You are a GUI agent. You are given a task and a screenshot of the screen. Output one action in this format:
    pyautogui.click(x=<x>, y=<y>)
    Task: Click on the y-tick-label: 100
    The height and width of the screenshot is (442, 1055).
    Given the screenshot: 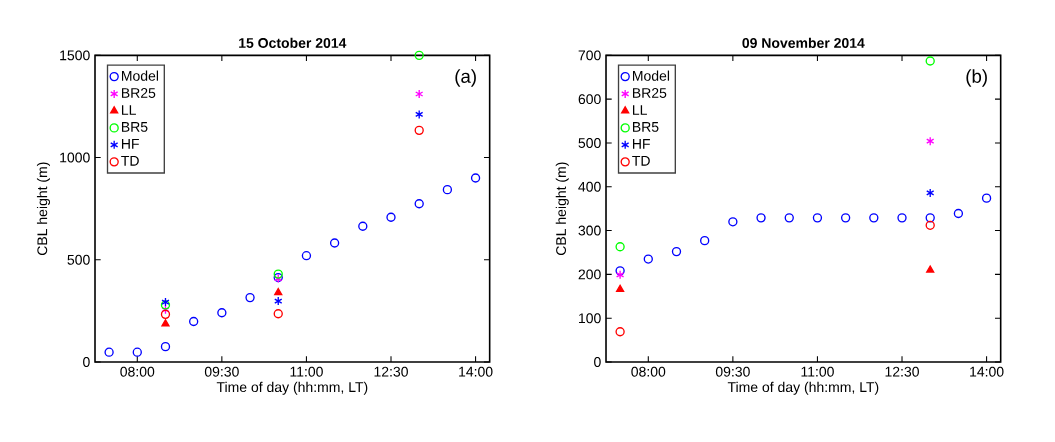 What is the action you would take?
    pyautogui.click(x=590, y=318)
    